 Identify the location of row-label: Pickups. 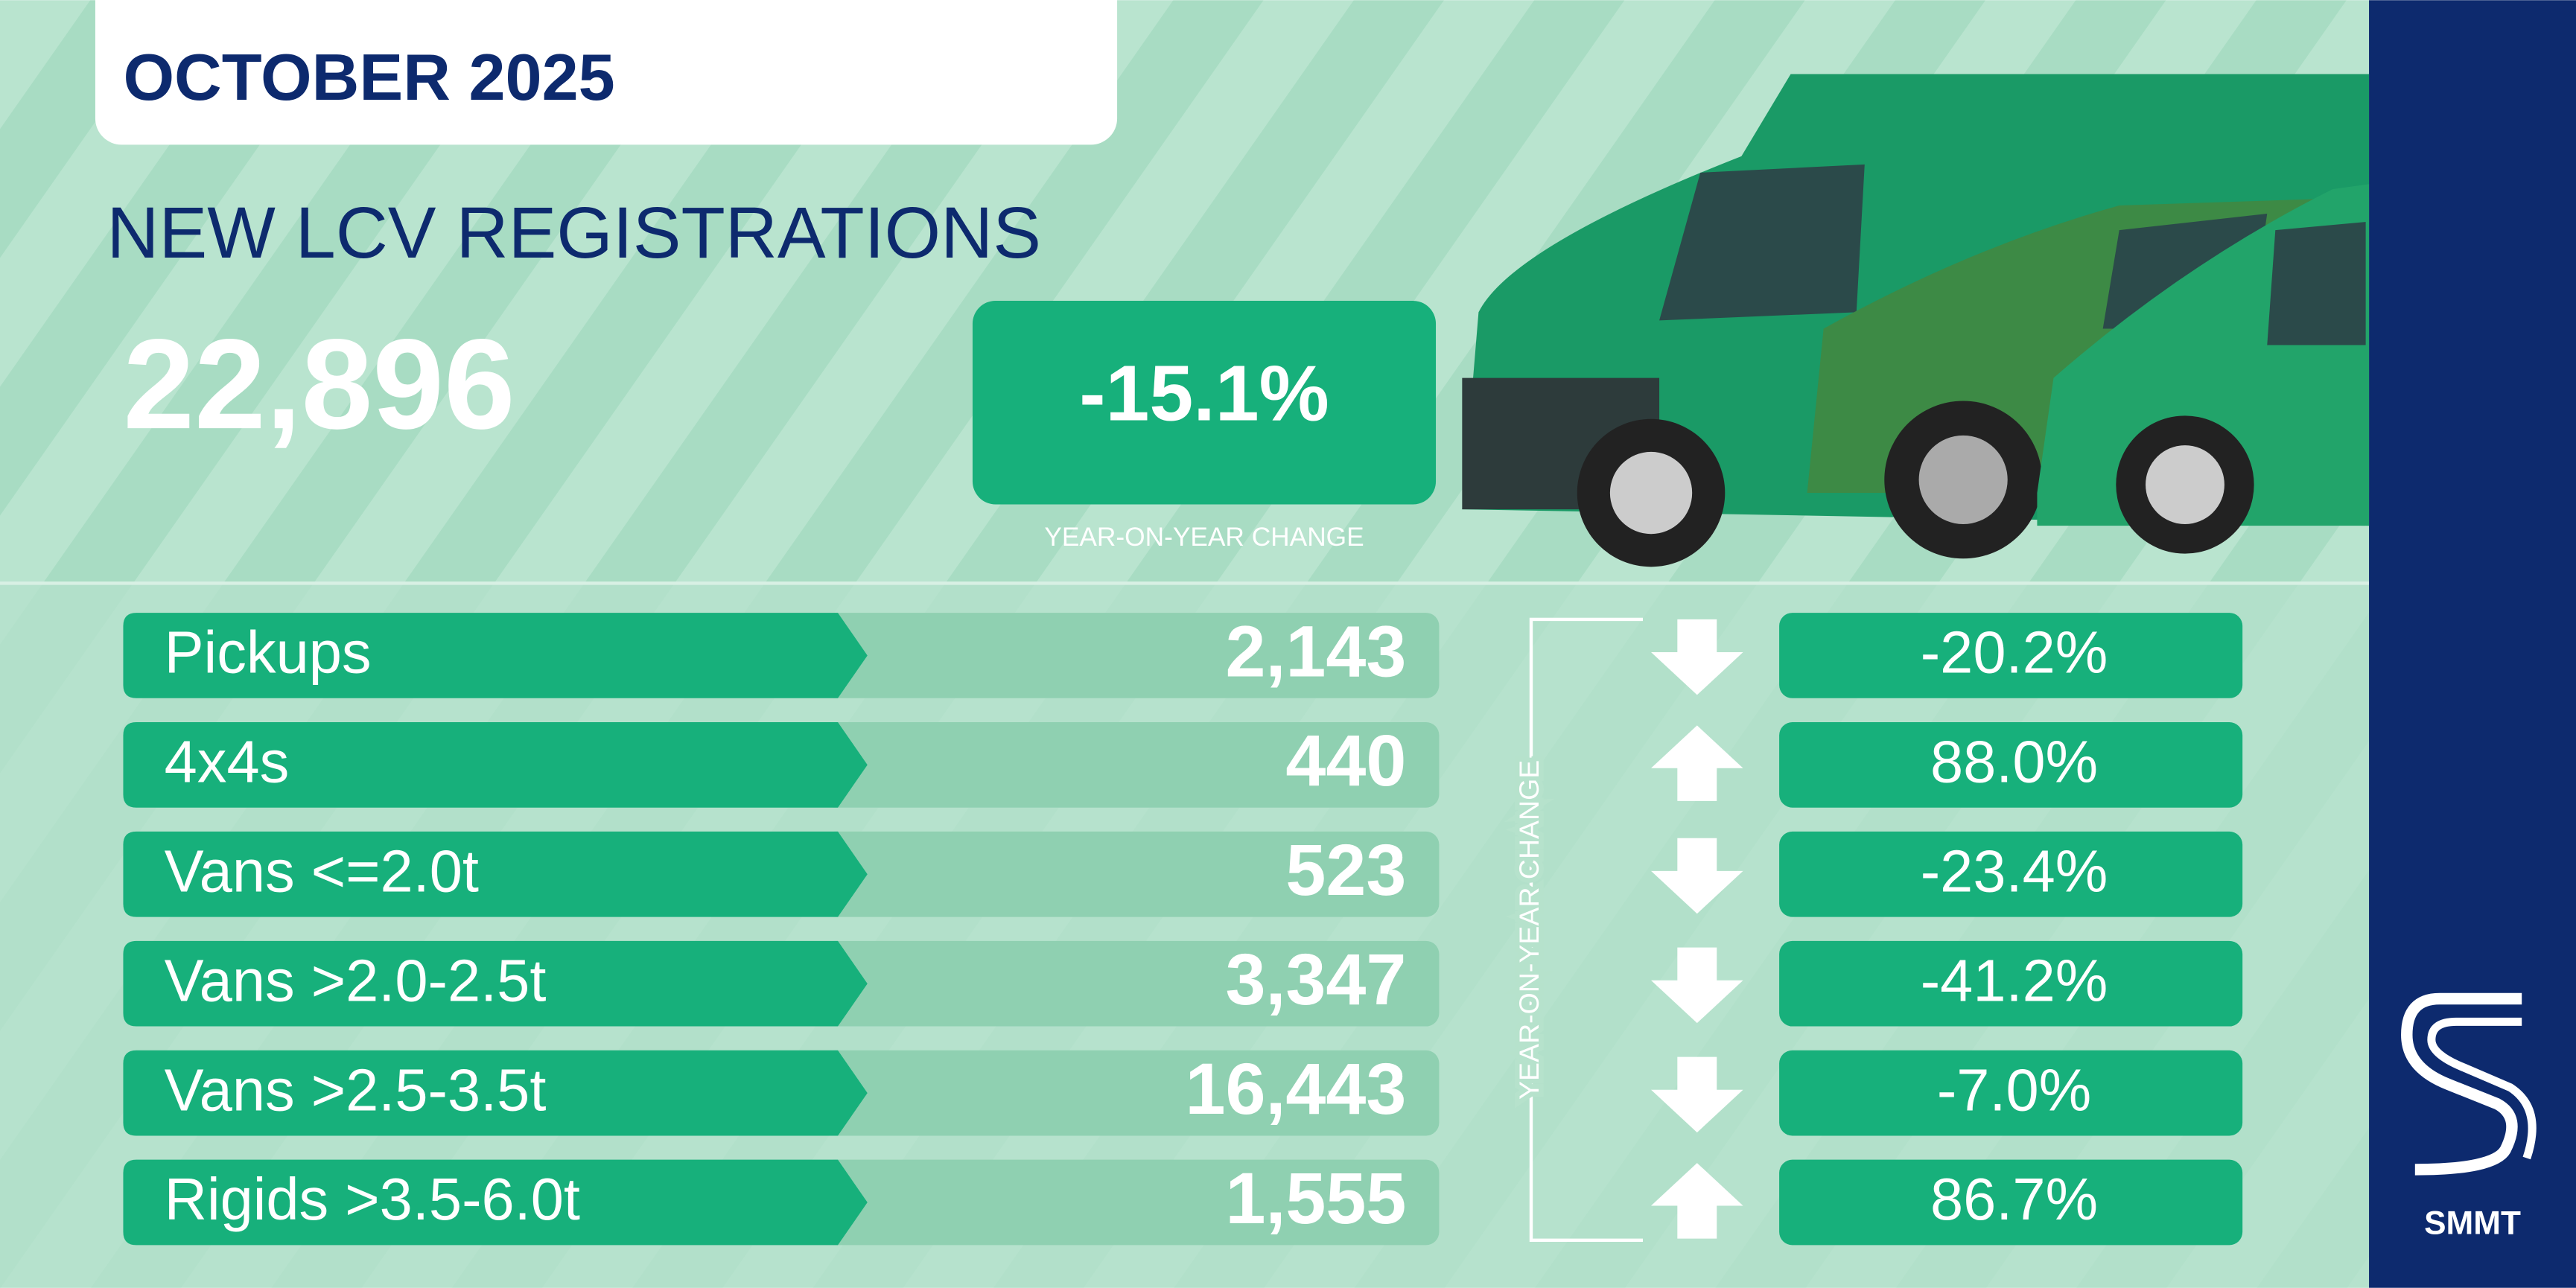
(268, 652).